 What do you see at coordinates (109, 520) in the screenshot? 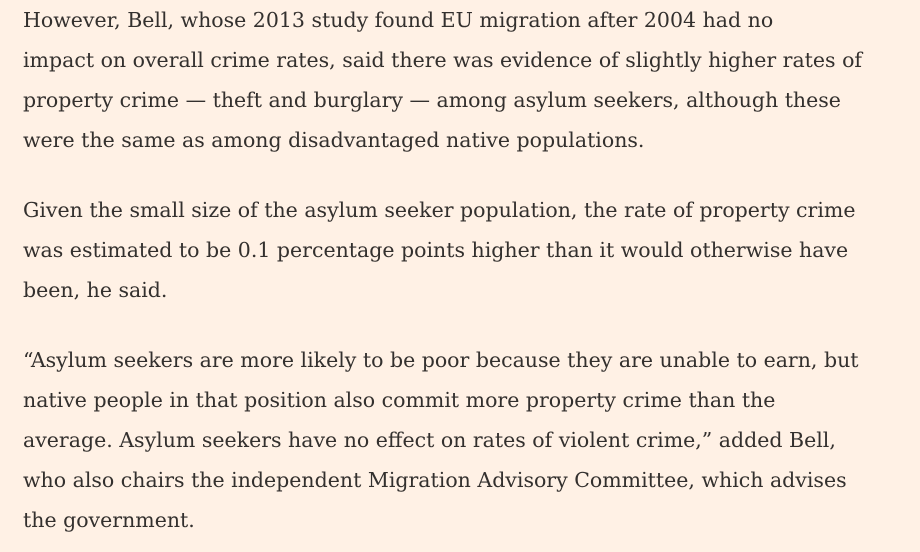
I see `paragraph-line: the government.` at bounding box center [109, 520].